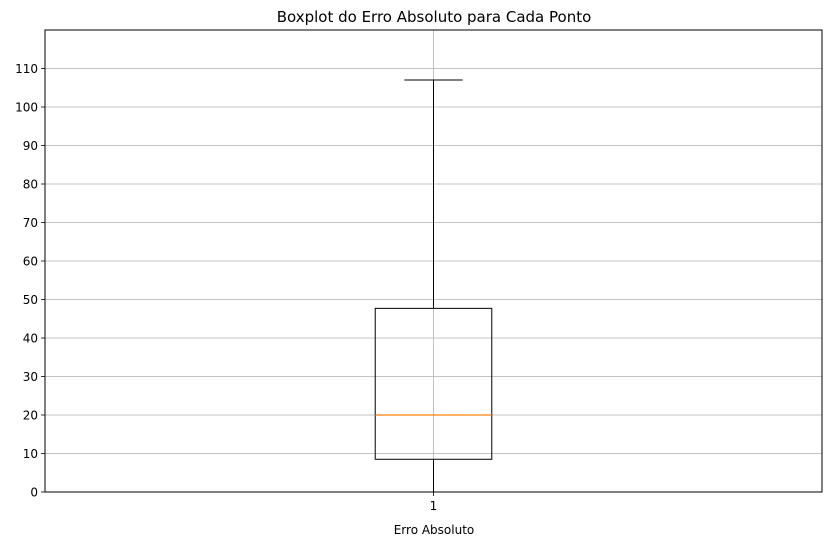 The image size is (831, 545). I want to click on y-tick-label: 10, so click(30, 454).